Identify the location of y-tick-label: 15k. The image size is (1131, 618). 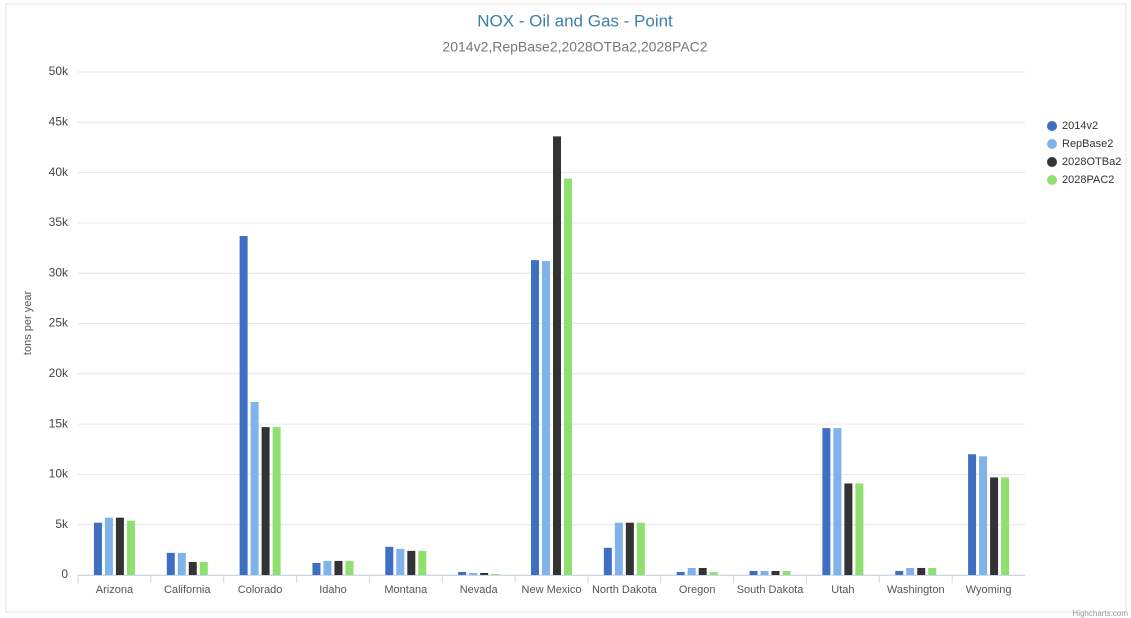
(59, 423).